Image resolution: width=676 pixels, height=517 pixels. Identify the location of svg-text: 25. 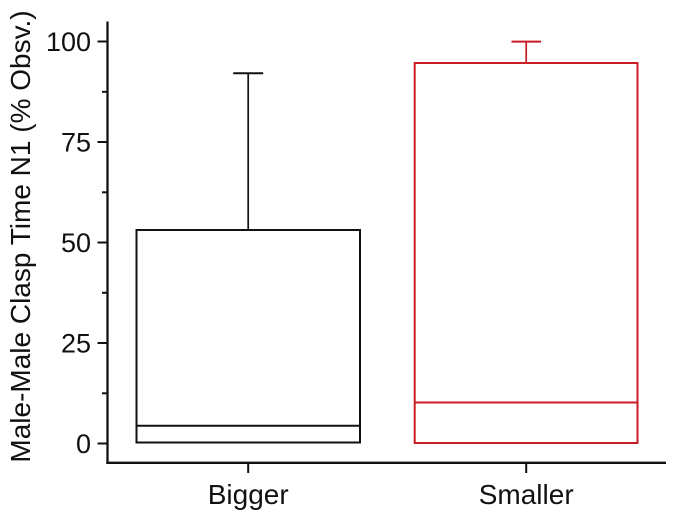
(76, 344).